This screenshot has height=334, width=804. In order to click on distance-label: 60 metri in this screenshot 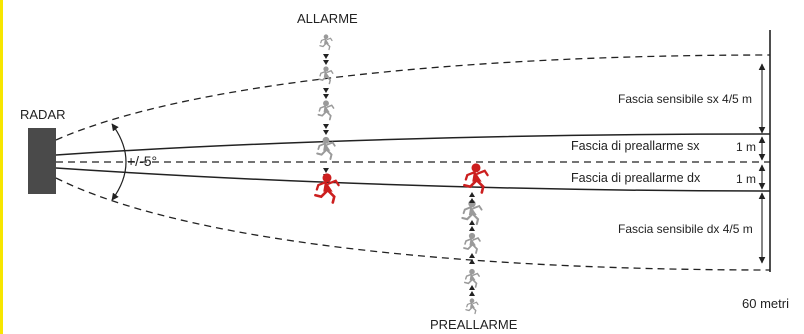, I will do `click(765, 303)`.